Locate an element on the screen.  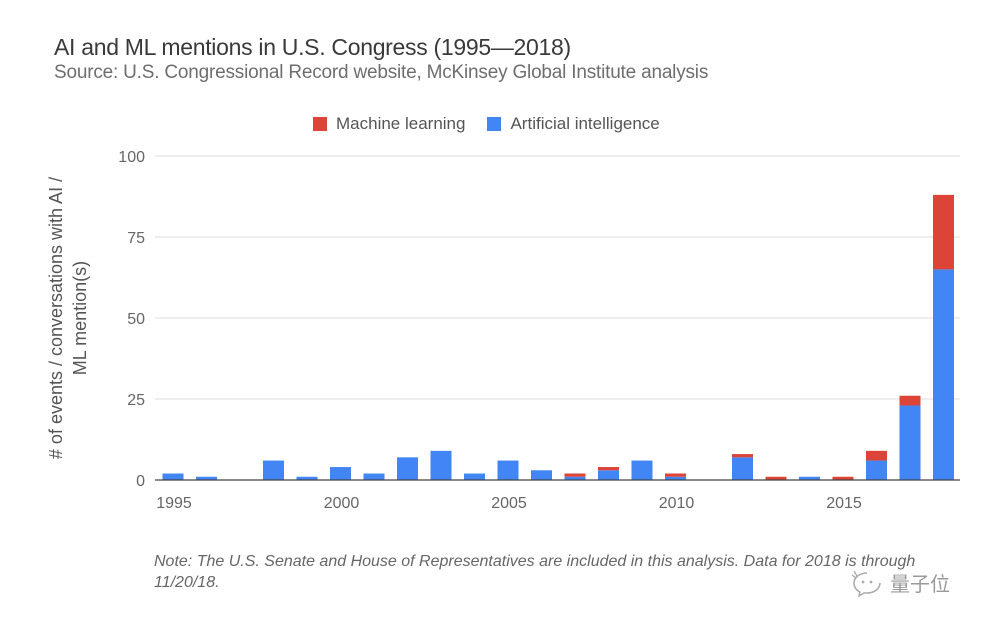
bar-artificial-intelligence-1999 is located at coordinates (307, 478).